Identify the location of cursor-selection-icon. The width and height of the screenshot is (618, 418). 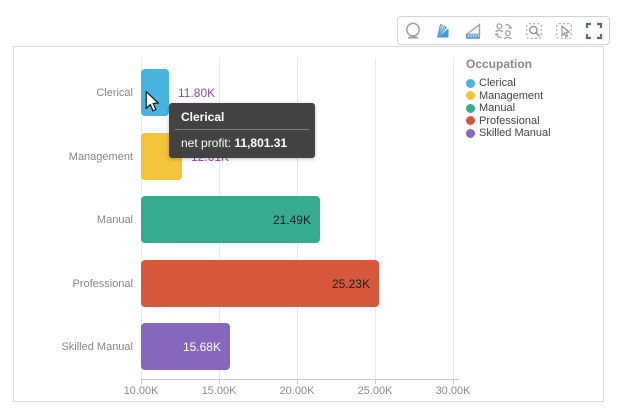
(564, 31).